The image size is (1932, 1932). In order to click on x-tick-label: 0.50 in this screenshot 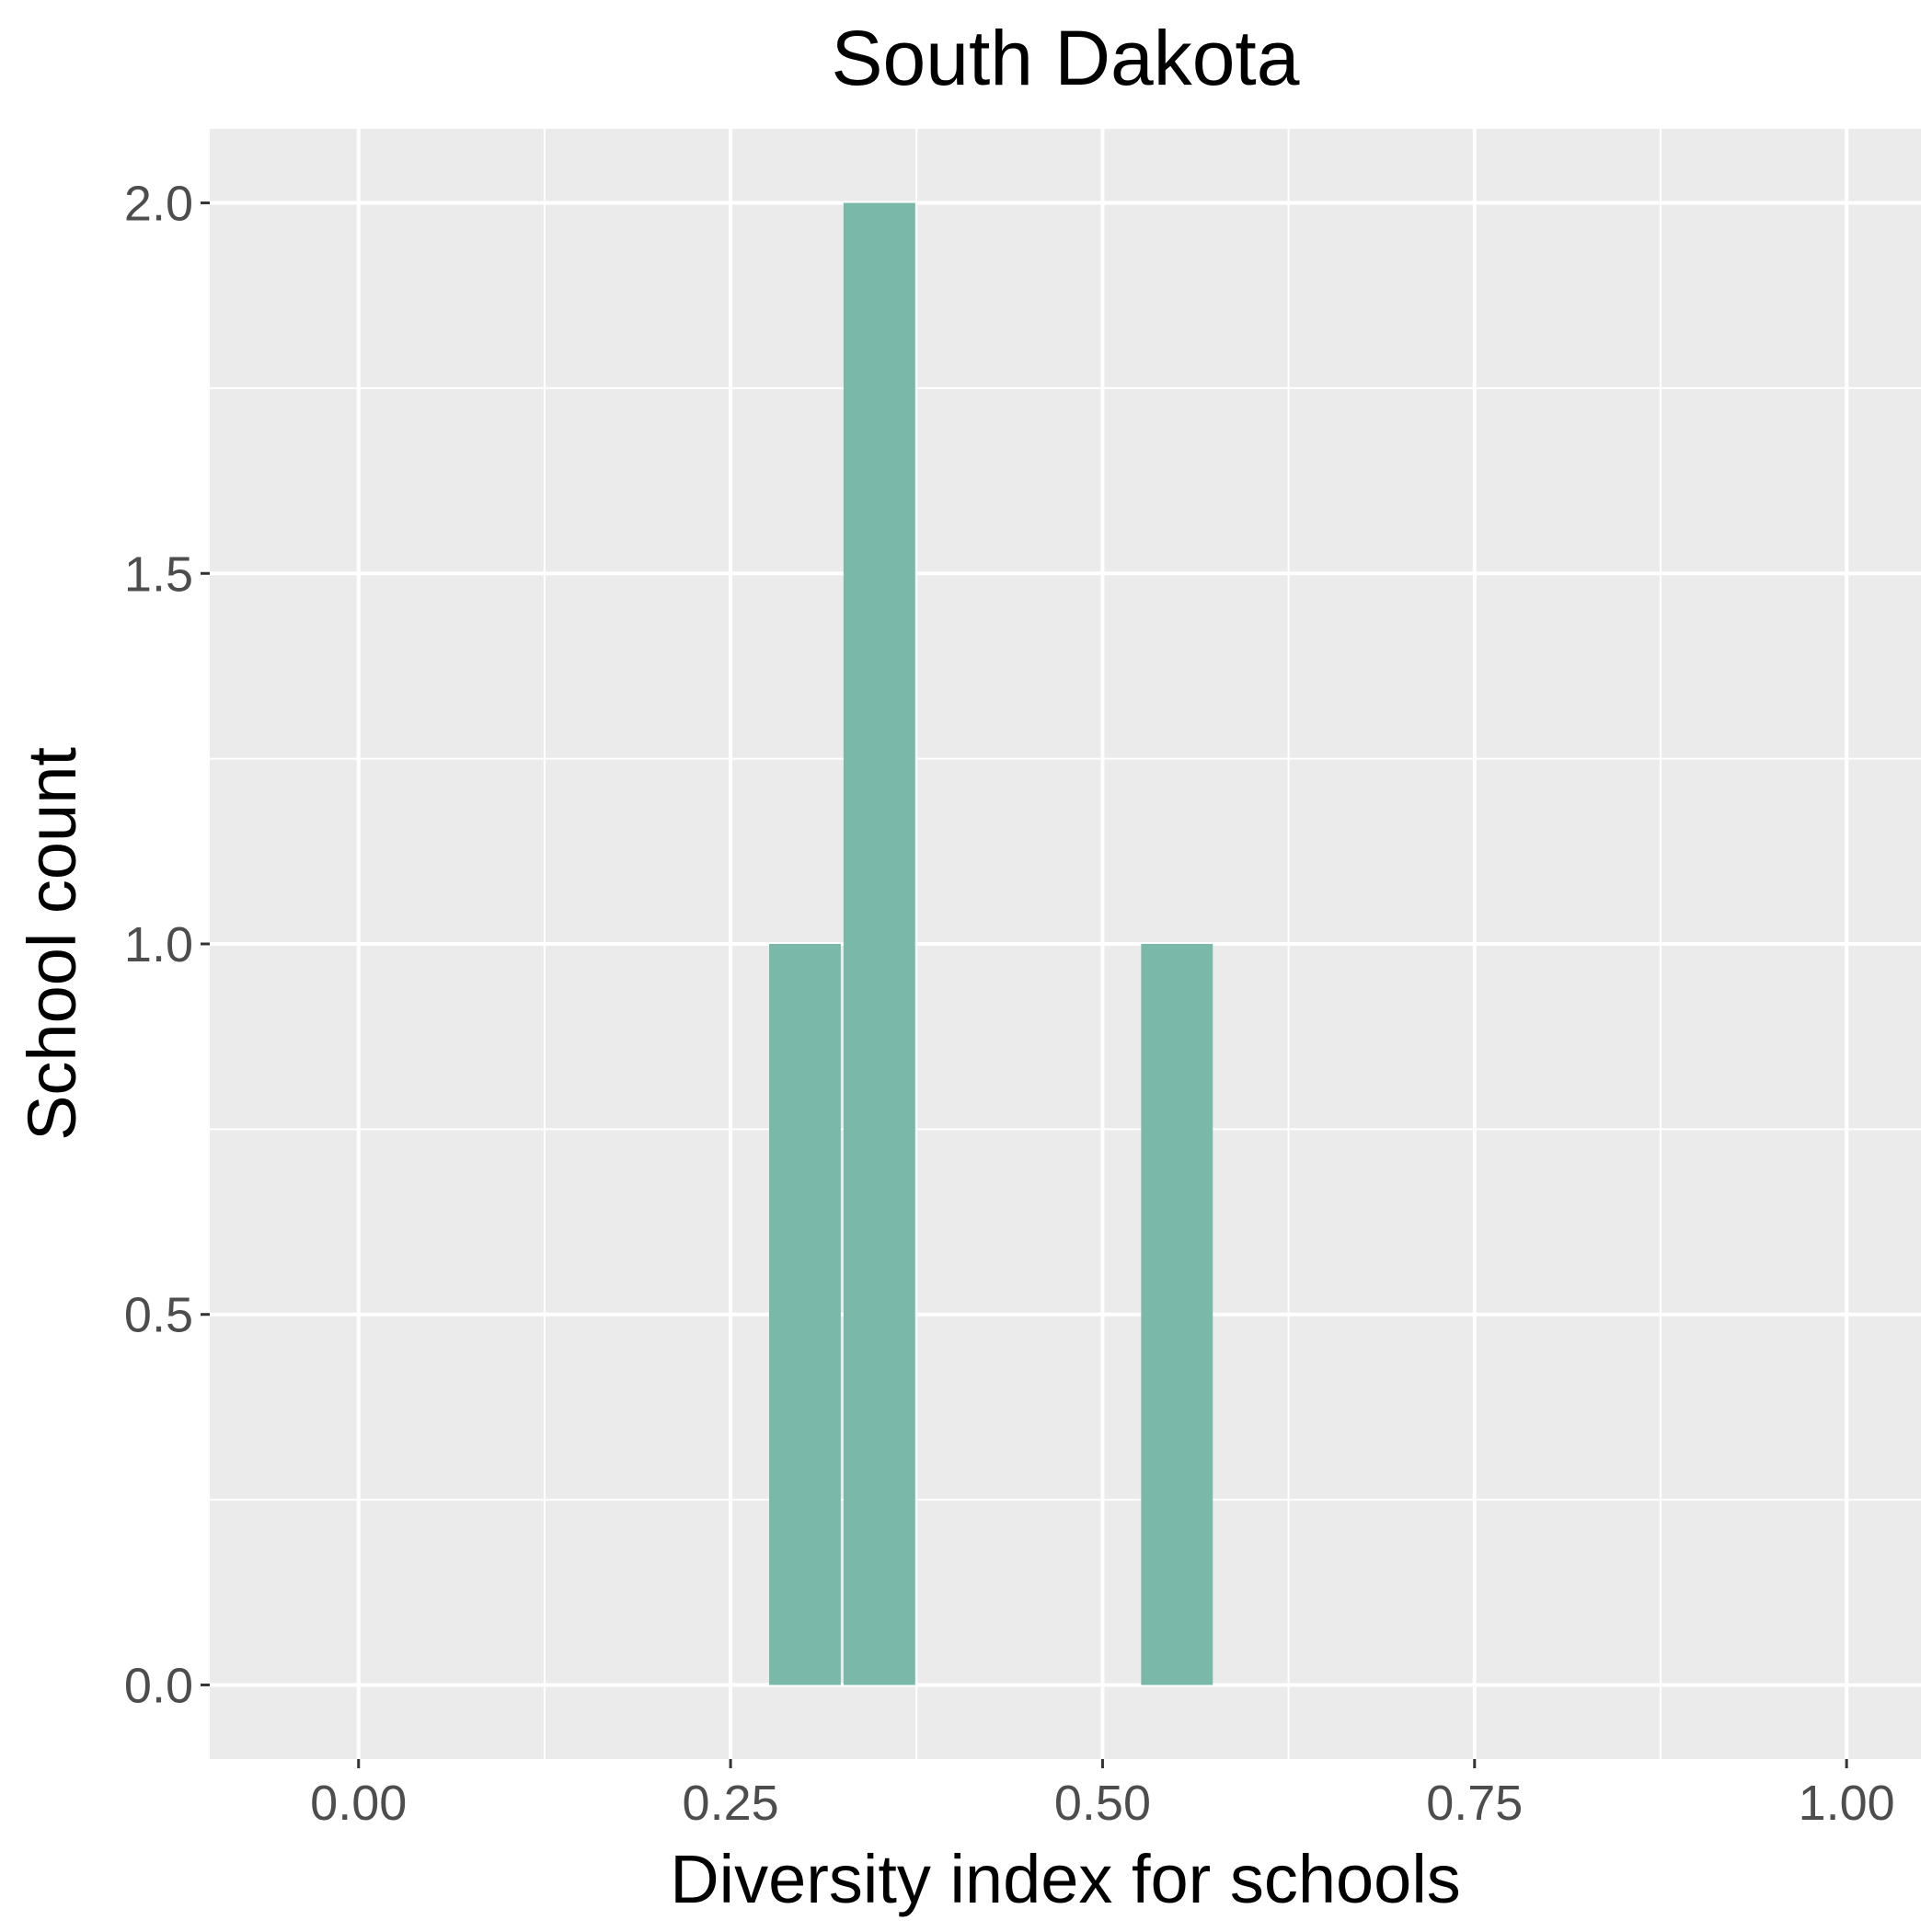, I will do `click(1102, 1803)`.